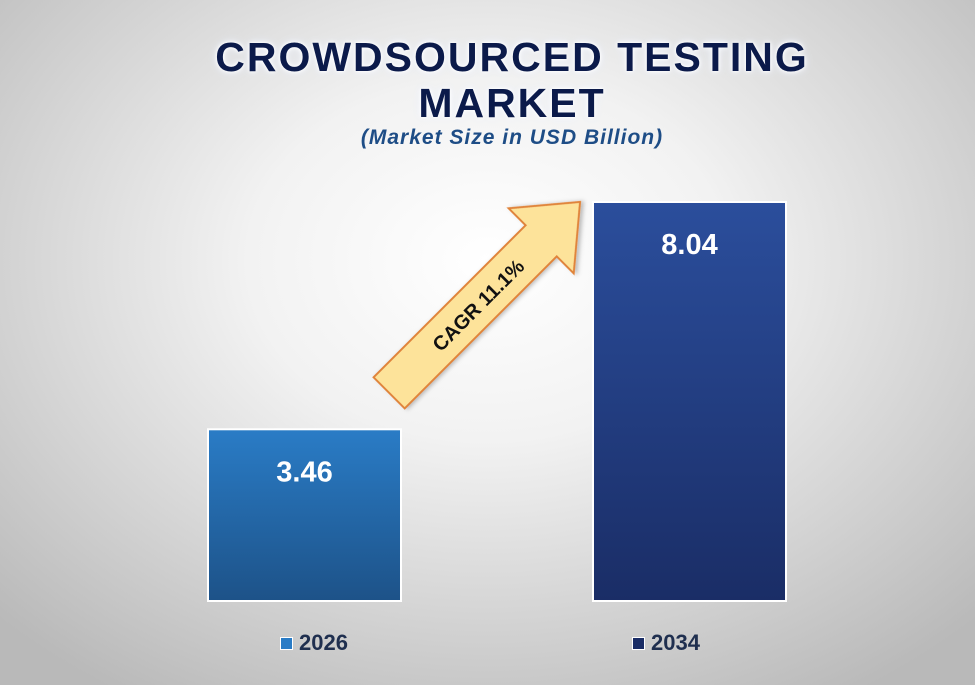  I want to click on bar-2026, so click(304, 515).